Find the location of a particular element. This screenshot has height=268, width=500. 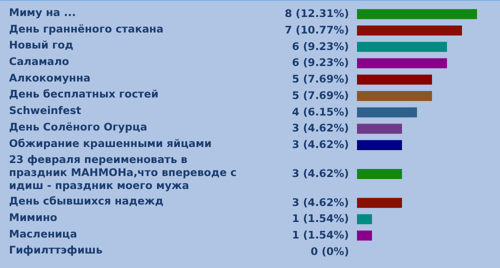

y-tick-label: Гифилттэфишь is located at coordinates (56, 250).